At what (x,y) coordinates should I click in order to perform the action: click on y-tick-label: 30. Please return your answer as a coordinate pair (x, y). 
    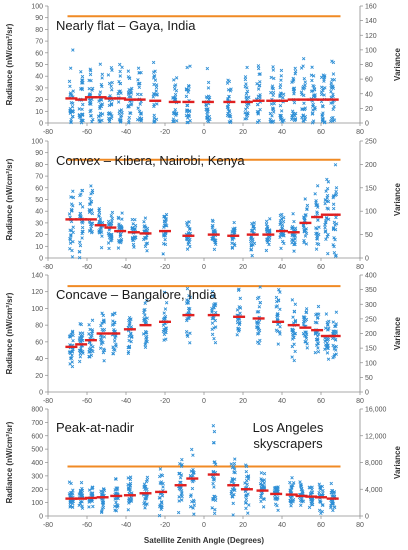
    Looking at the image, I should click on (39, 223).